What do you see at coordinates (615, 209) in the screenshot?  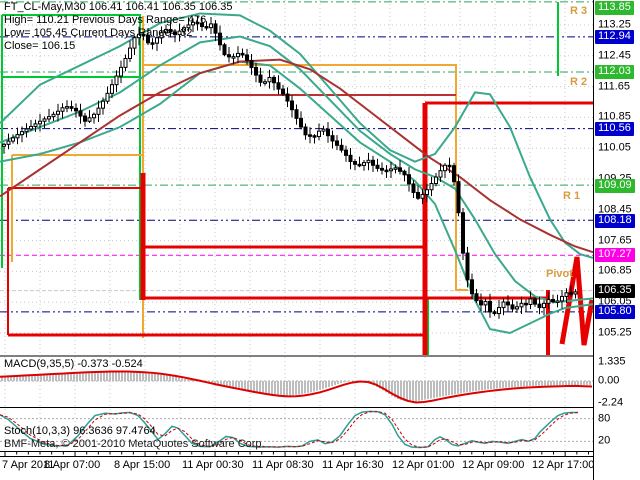 I see `price-scale-label: 108.45` at bounding box center [615, 209].